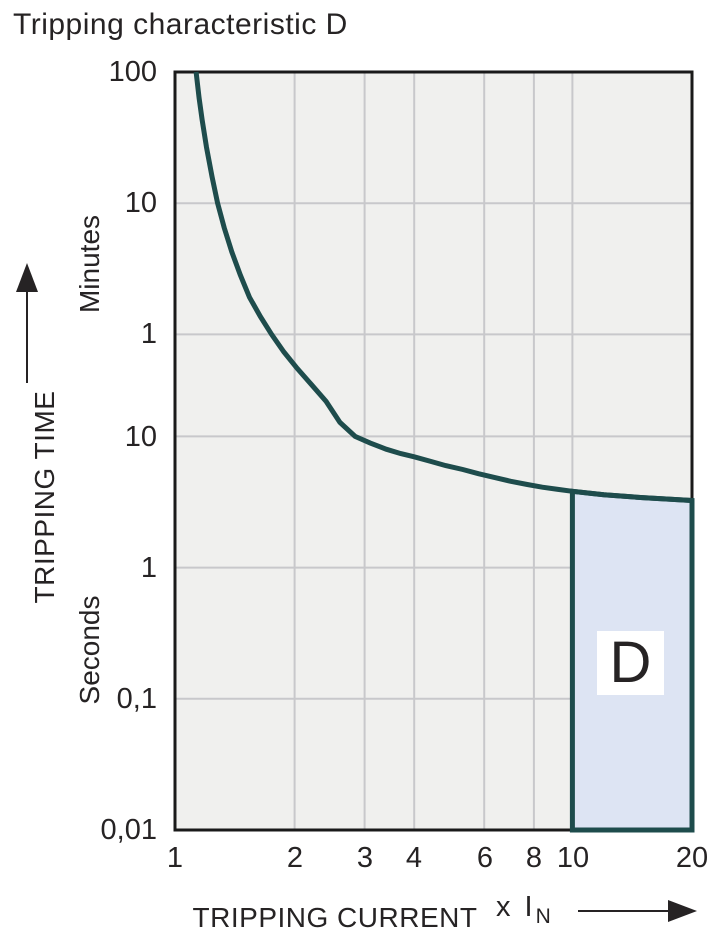 The image size is (720, 943). Describe the element at coordinates (140, 437) in the screenshot. I see `y-tick-10-seconds: 10` at that location.